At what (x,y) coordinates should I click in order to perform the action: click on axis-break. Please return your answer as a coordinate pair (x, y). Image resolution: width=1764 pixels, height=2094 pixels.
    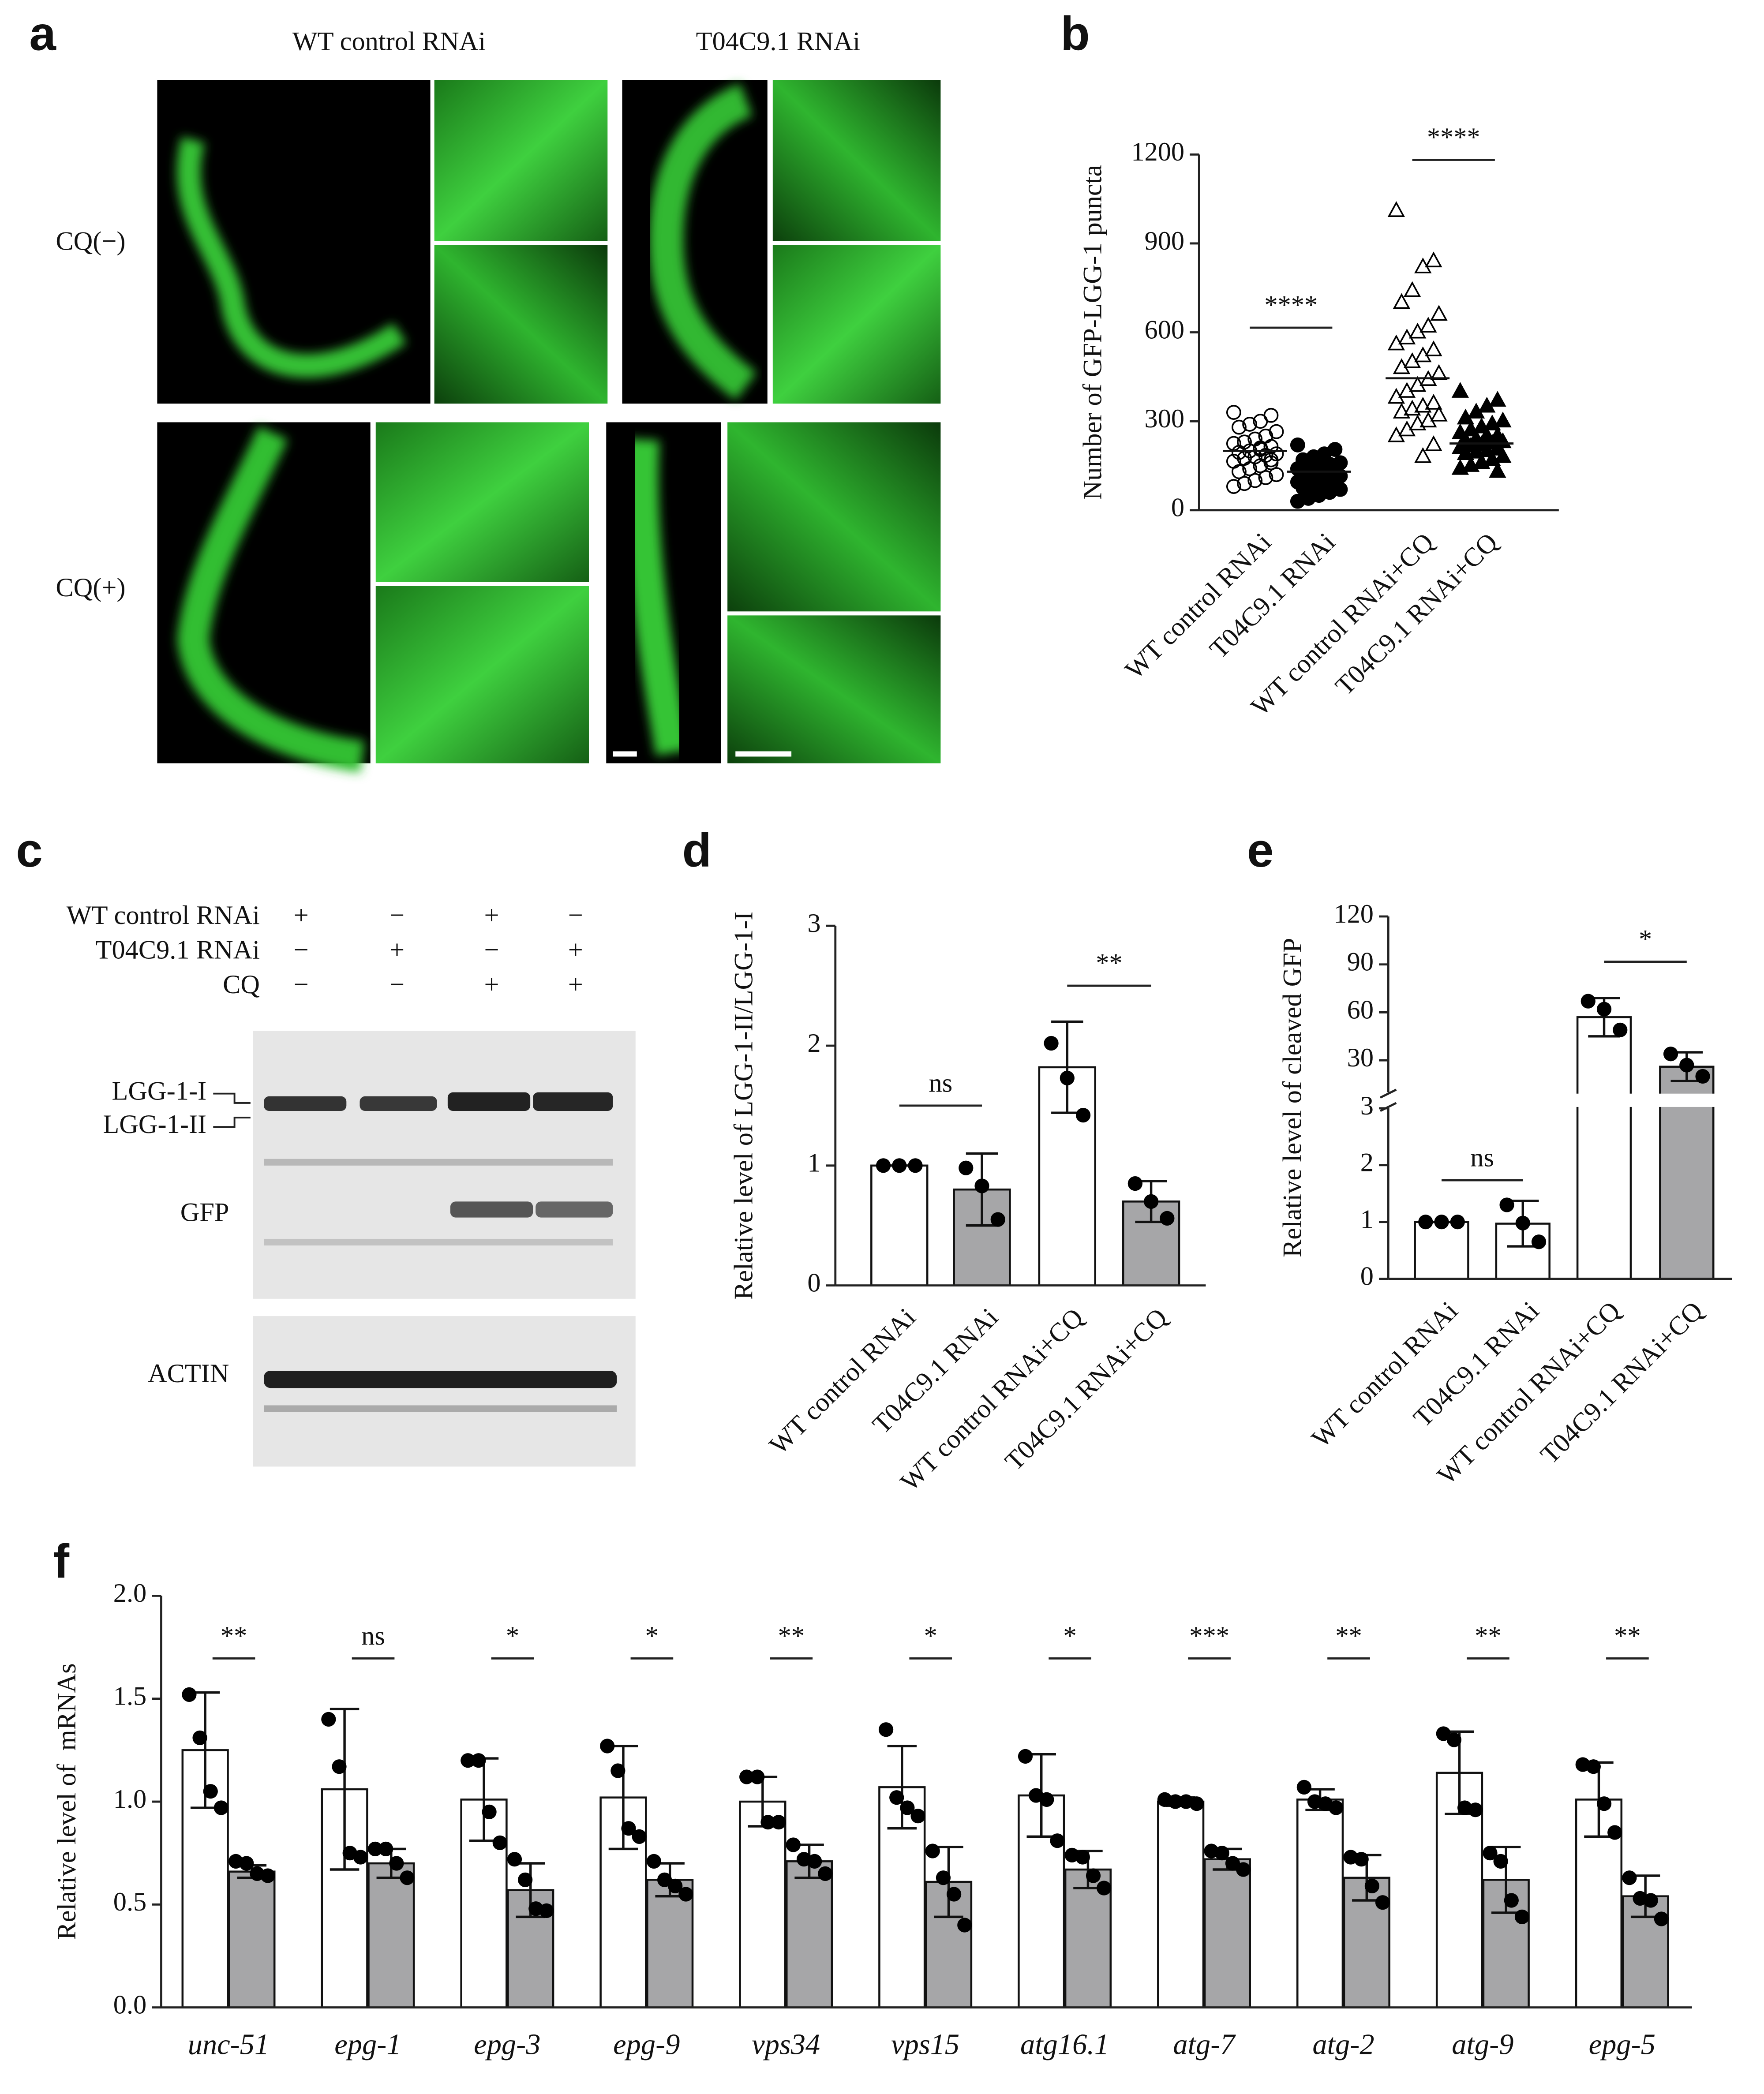
    Looking at the image, I should click on (1388, 1100).